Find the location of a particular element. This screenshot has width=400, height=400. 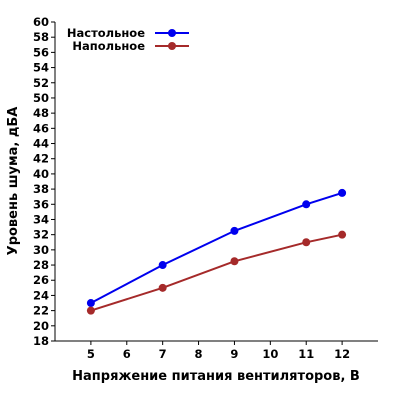

y-tick-label: 32 is located at coordinates (41, 235).